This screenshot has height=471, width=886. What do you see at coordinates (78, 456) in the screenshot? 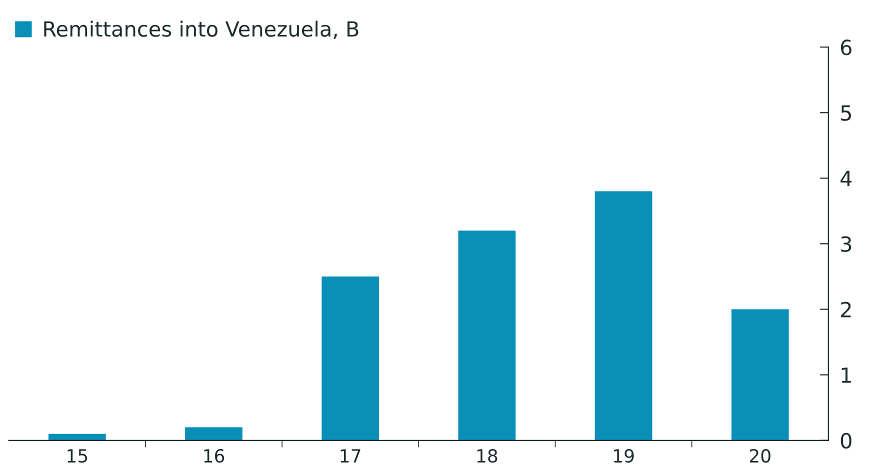
I see `x-tick-label: 15` at bounding box center [78, 456].